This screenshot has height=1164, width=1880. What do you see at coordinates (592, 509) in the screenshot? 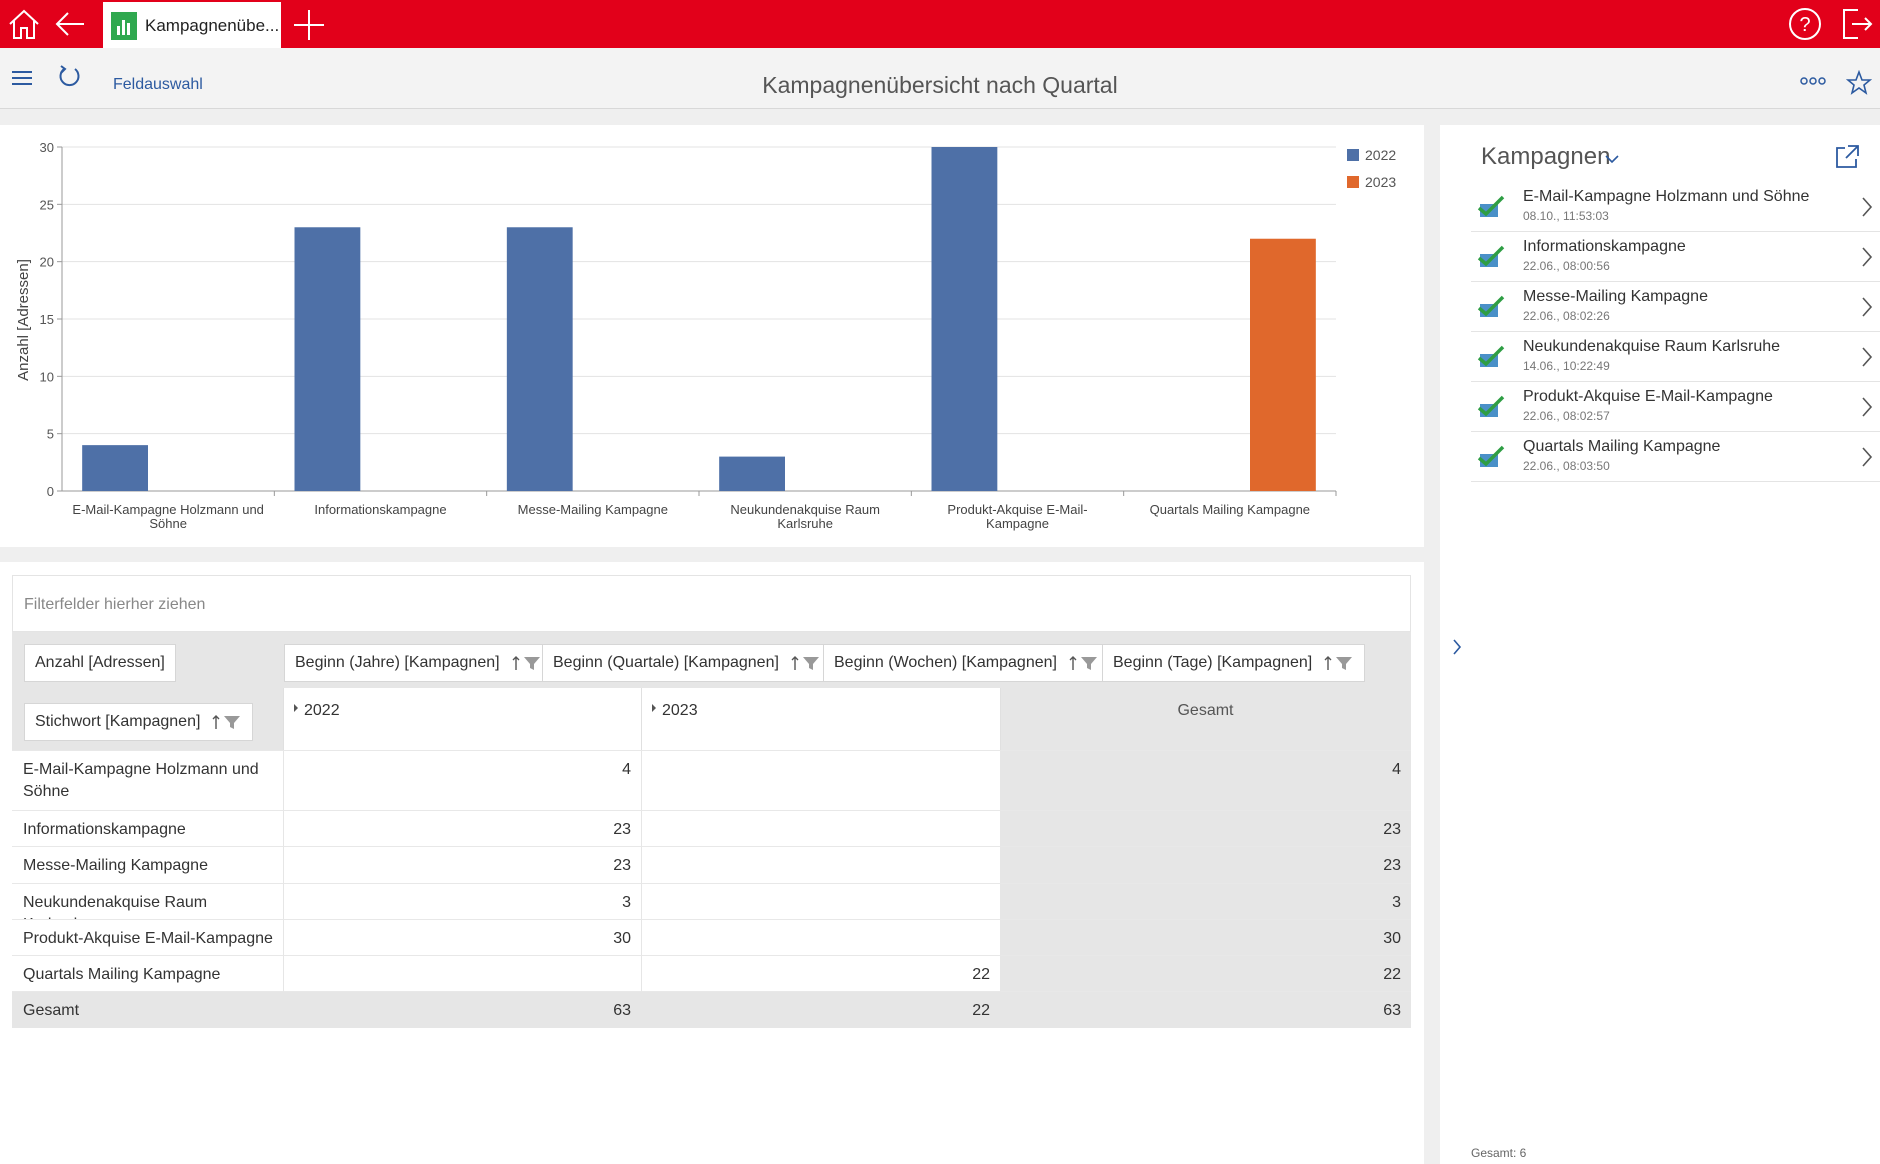
I see `x-tick-label: Messe-Mailing Kampagne` at bounding box center [592, 509].